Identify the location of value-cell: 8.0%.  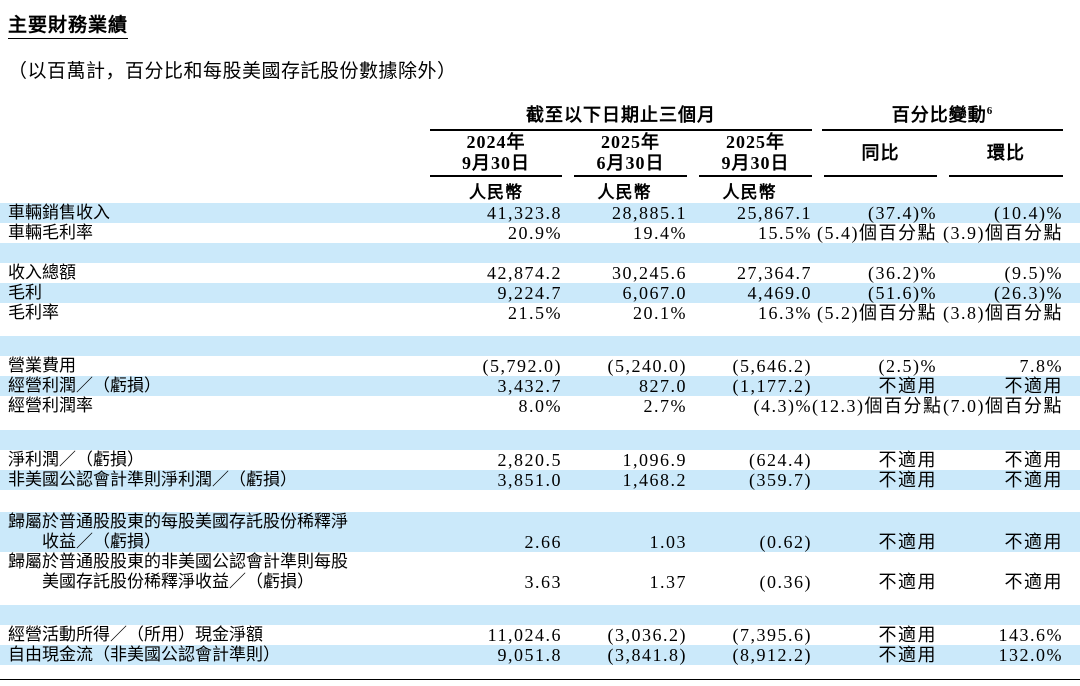
(540, 406).